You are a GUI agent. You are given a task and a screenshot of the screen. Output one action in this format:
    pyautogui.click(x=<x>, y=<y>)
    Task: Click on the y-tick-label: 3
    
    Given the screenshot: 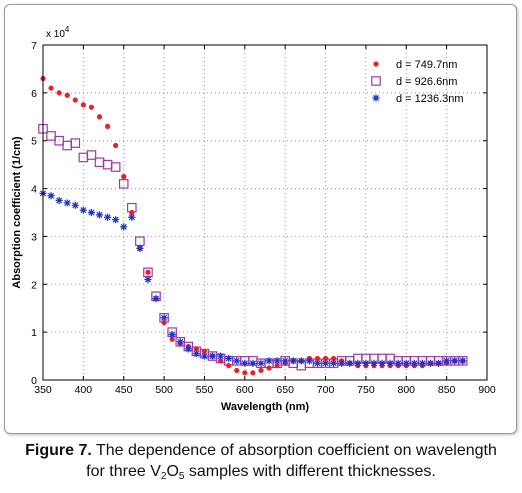 What is the action you would take?
    pyautogui.click(x=34, y=237)
    